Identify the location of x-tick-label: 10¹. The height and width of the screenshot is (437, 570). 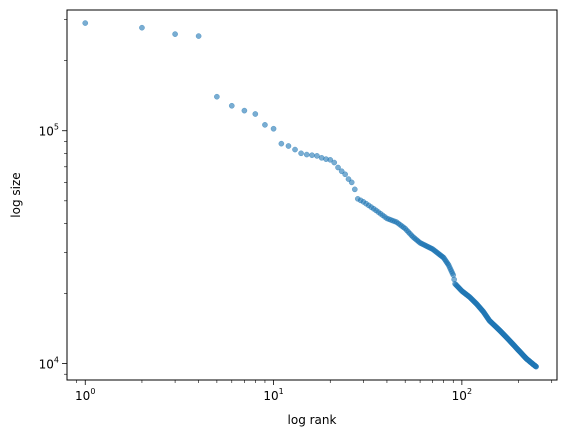
(273, 395).